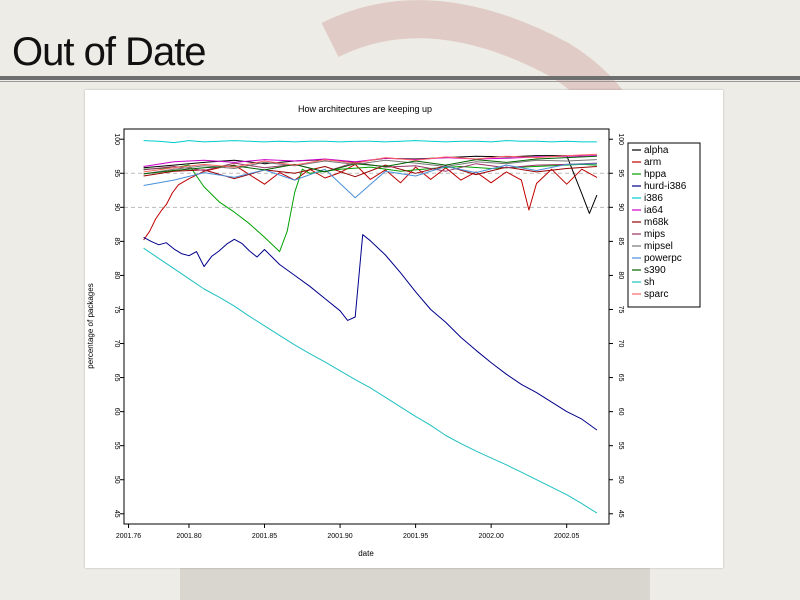  I want to click on series-line-powerpc, so click(370, 181).